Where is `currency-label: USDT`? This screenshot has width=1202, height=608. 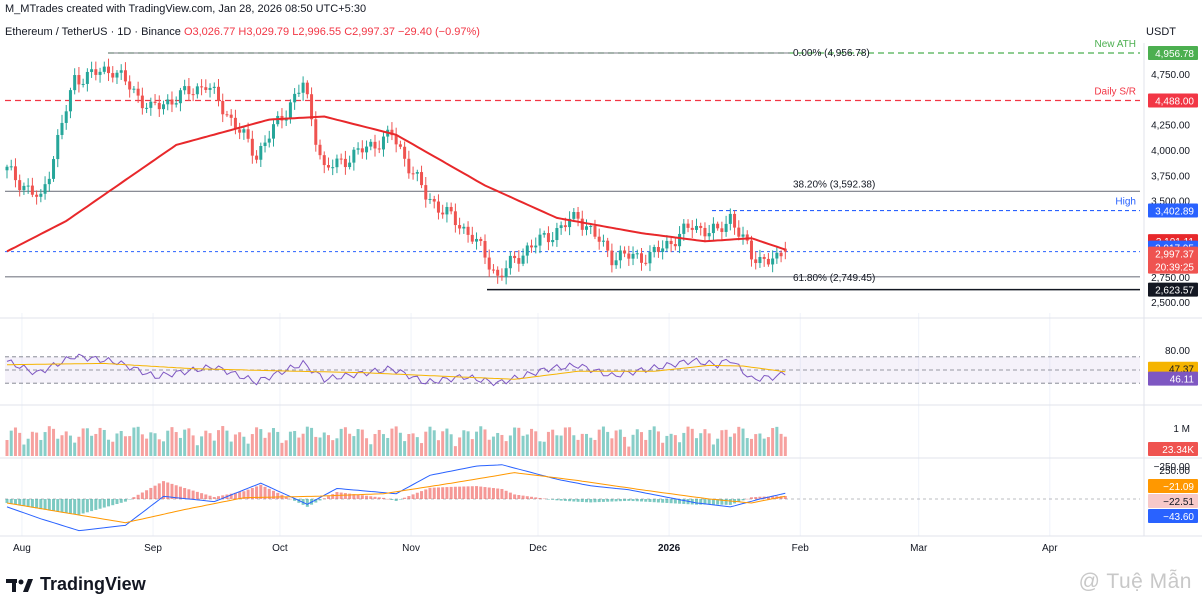
currency-label: USDT is located at coordinates (1161, 32).